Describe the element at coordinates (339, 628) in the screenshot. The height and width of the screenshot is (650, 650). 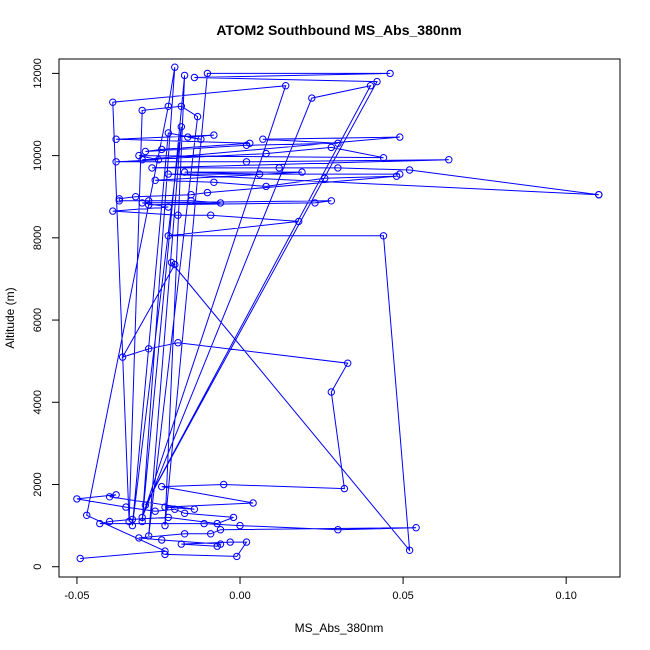
I see `x-axis-label: MS_Abs_380nm` at that location.